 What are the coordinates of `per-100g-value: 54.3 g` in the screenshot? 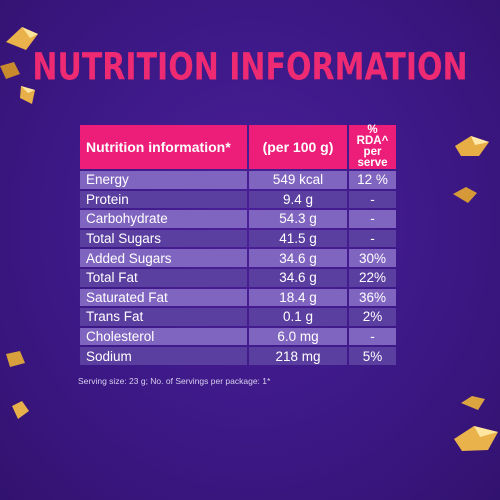 It's located at (298, 219).